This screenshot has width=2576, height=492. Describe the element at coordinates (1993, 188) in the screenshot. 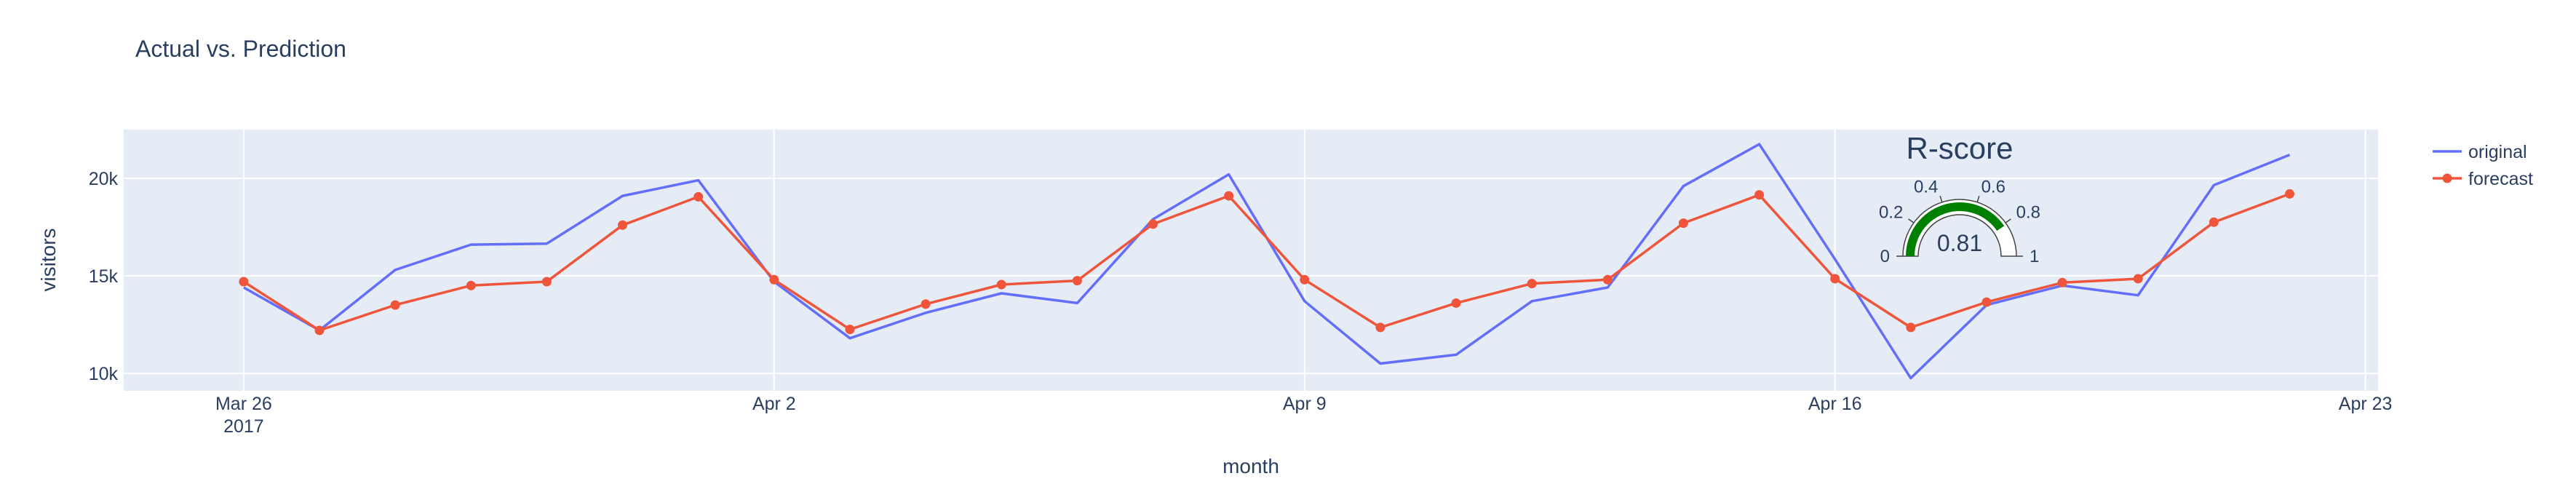

I see `gauge-tick-label: 0.6` at that location.